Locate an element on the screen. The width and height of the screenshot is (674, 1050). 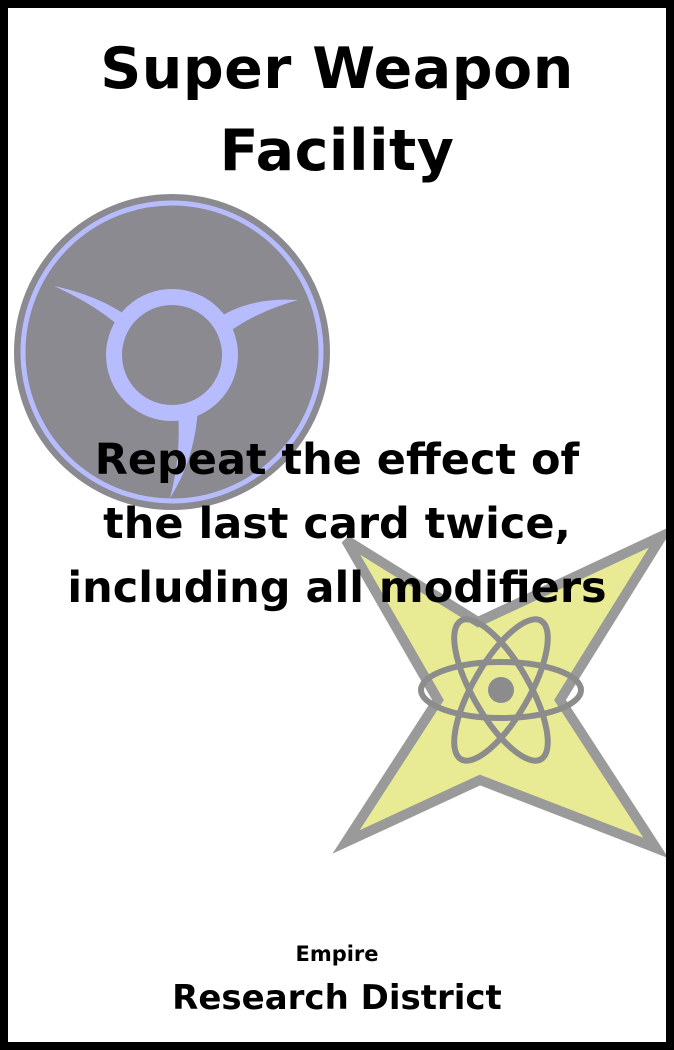
card-district-type: Research District is located at coordinates (337, 998).